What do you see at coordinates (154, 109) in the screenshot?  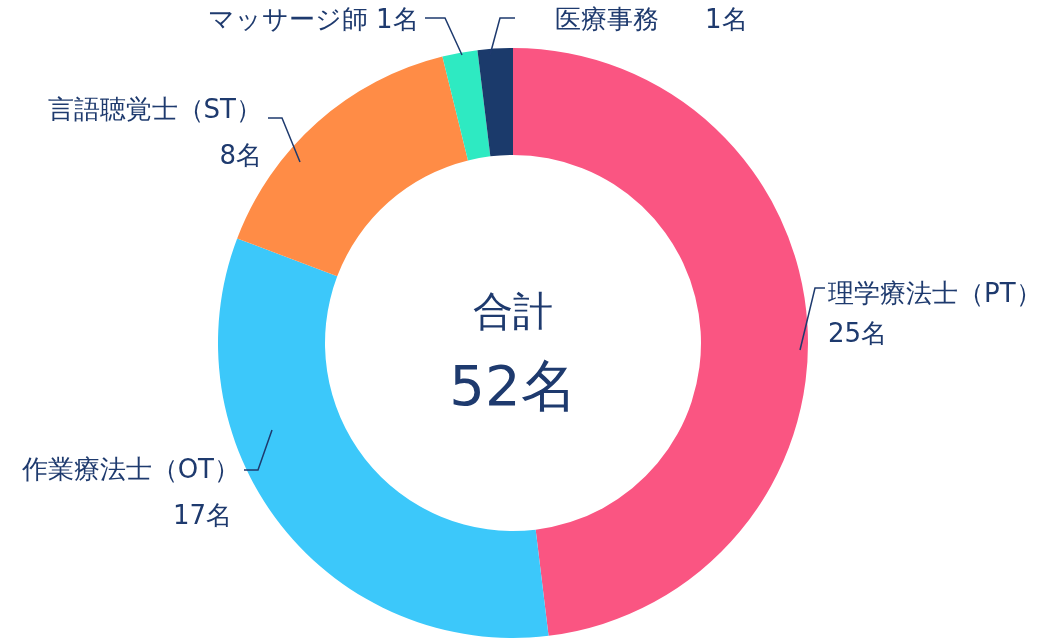 I see `slice-label: 言語聴覚士（ST）` at bounding box center [154, 109].